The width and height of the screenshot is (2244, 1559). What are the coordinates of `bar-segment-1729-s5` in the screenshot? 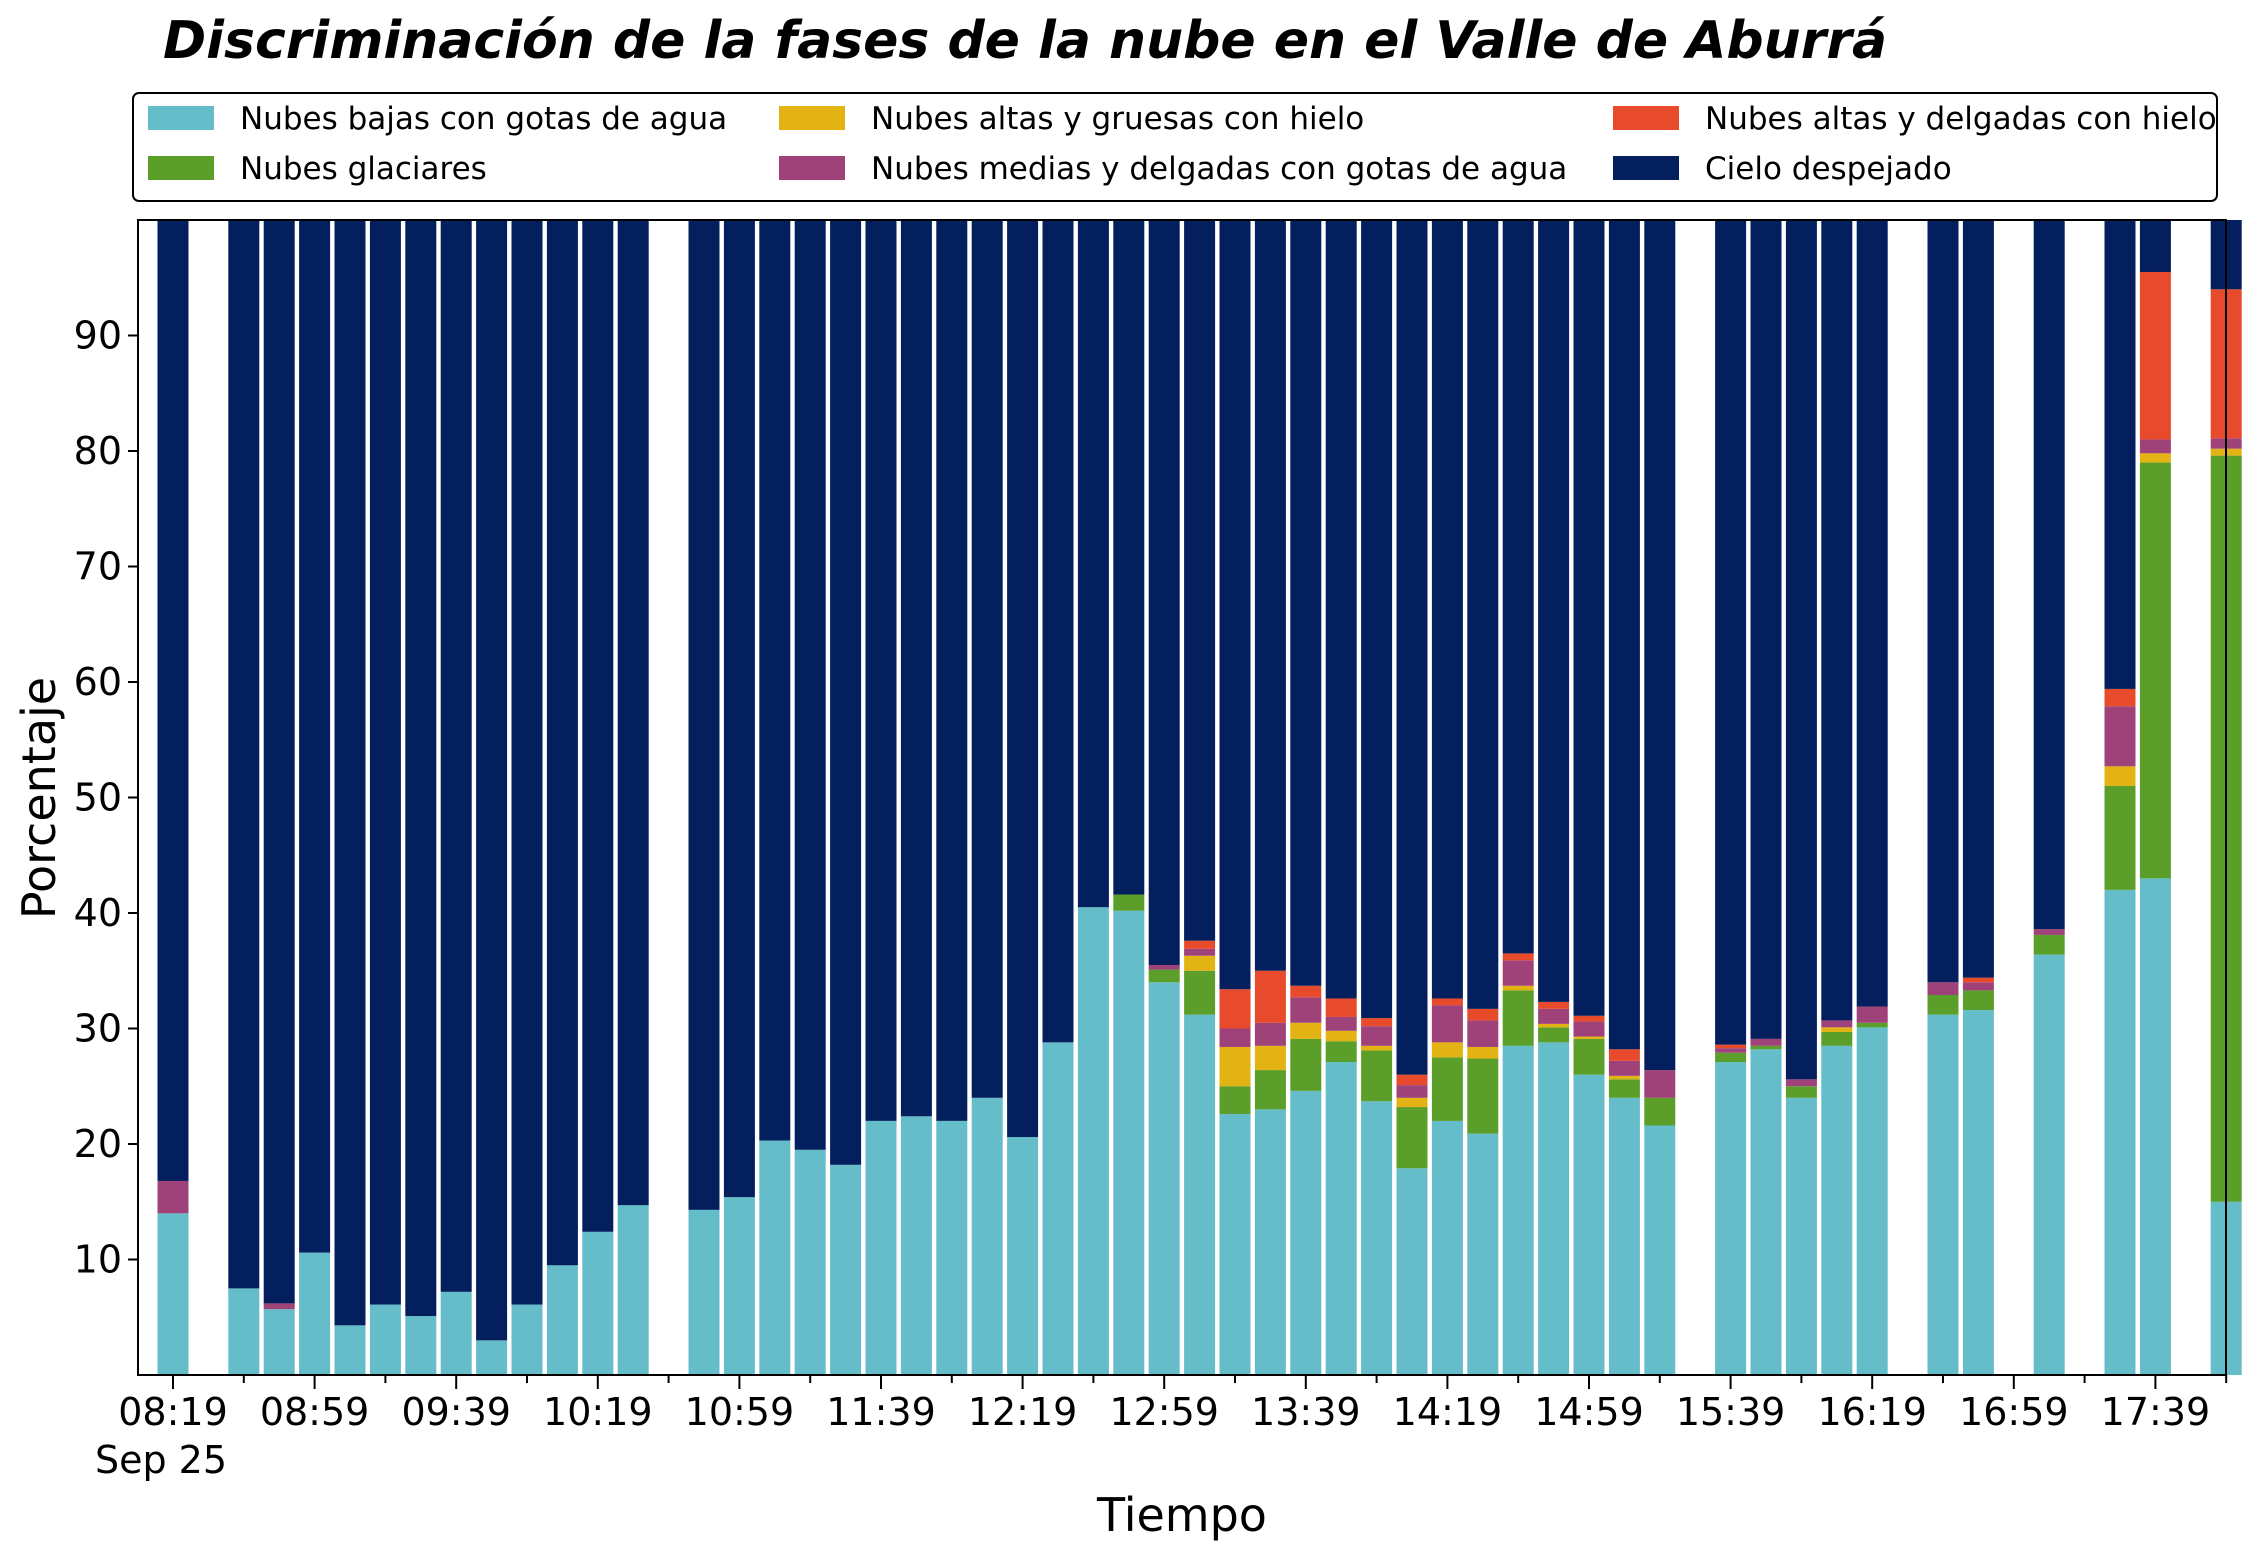 It's located at (2120, 454).